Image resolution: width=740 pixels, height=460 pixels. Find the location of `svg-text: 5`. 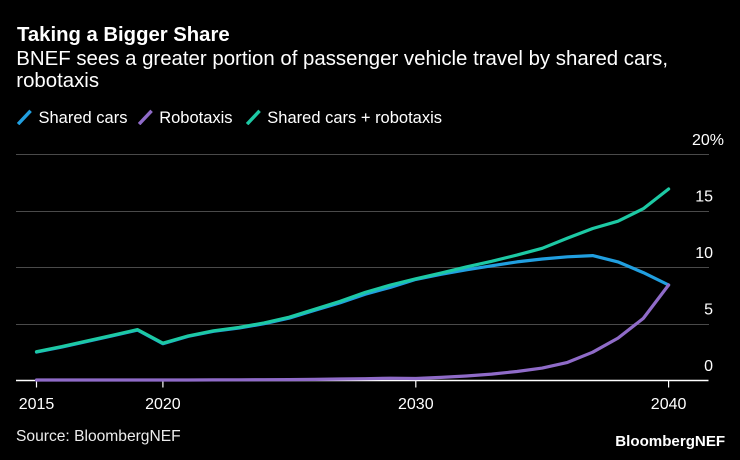

svg-text: 5 is located at coordinates (708, 309).